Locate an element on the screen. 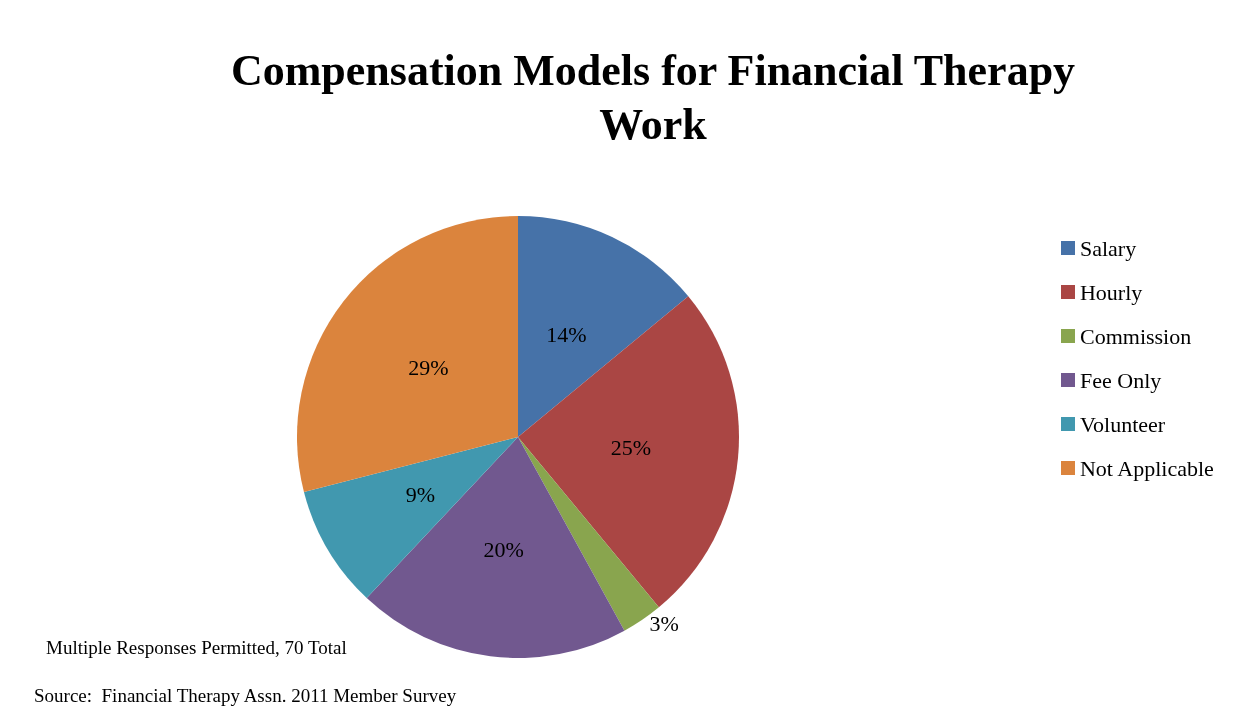  legend-label: Hourly is located at coordinates (1111, 292).